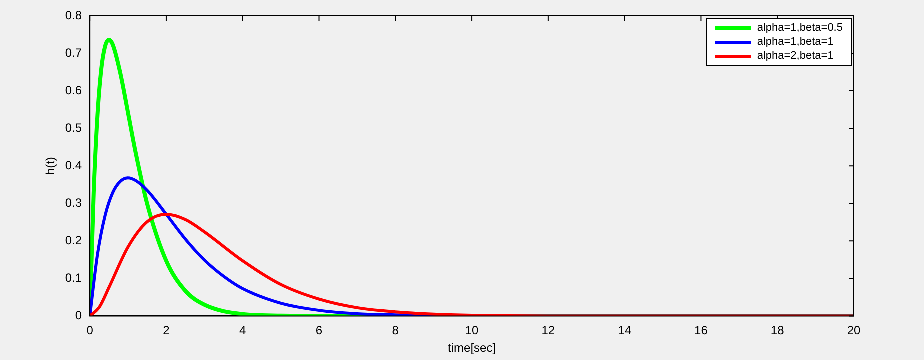 The image size is (924, 360). I want to click on x-tick-label: 10, so click(472, 331).